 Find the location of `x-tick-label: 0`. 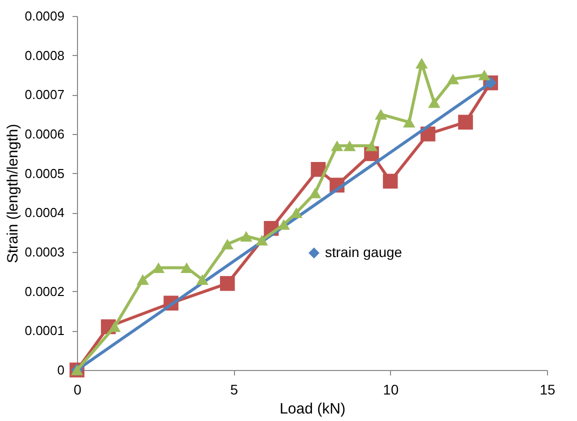

x-tick-label: 0 is located at coordinates (78, 390).